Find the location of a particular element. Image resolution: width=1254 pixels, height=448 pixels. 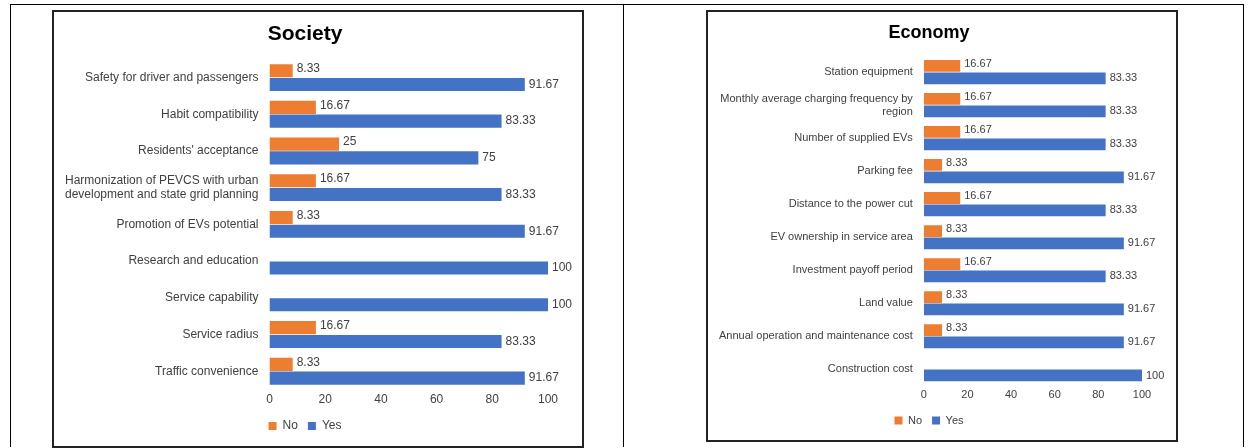

chart-title: Society is located at coordinates (305, 33).